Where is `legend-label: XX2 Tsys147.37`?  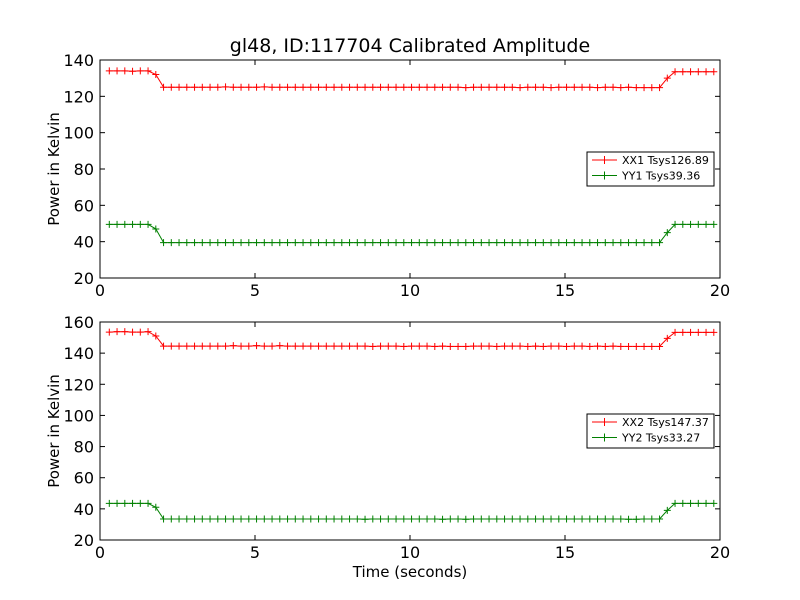
legend-label: XX2 Tsys147.37 is located at coordinates (665, 422).